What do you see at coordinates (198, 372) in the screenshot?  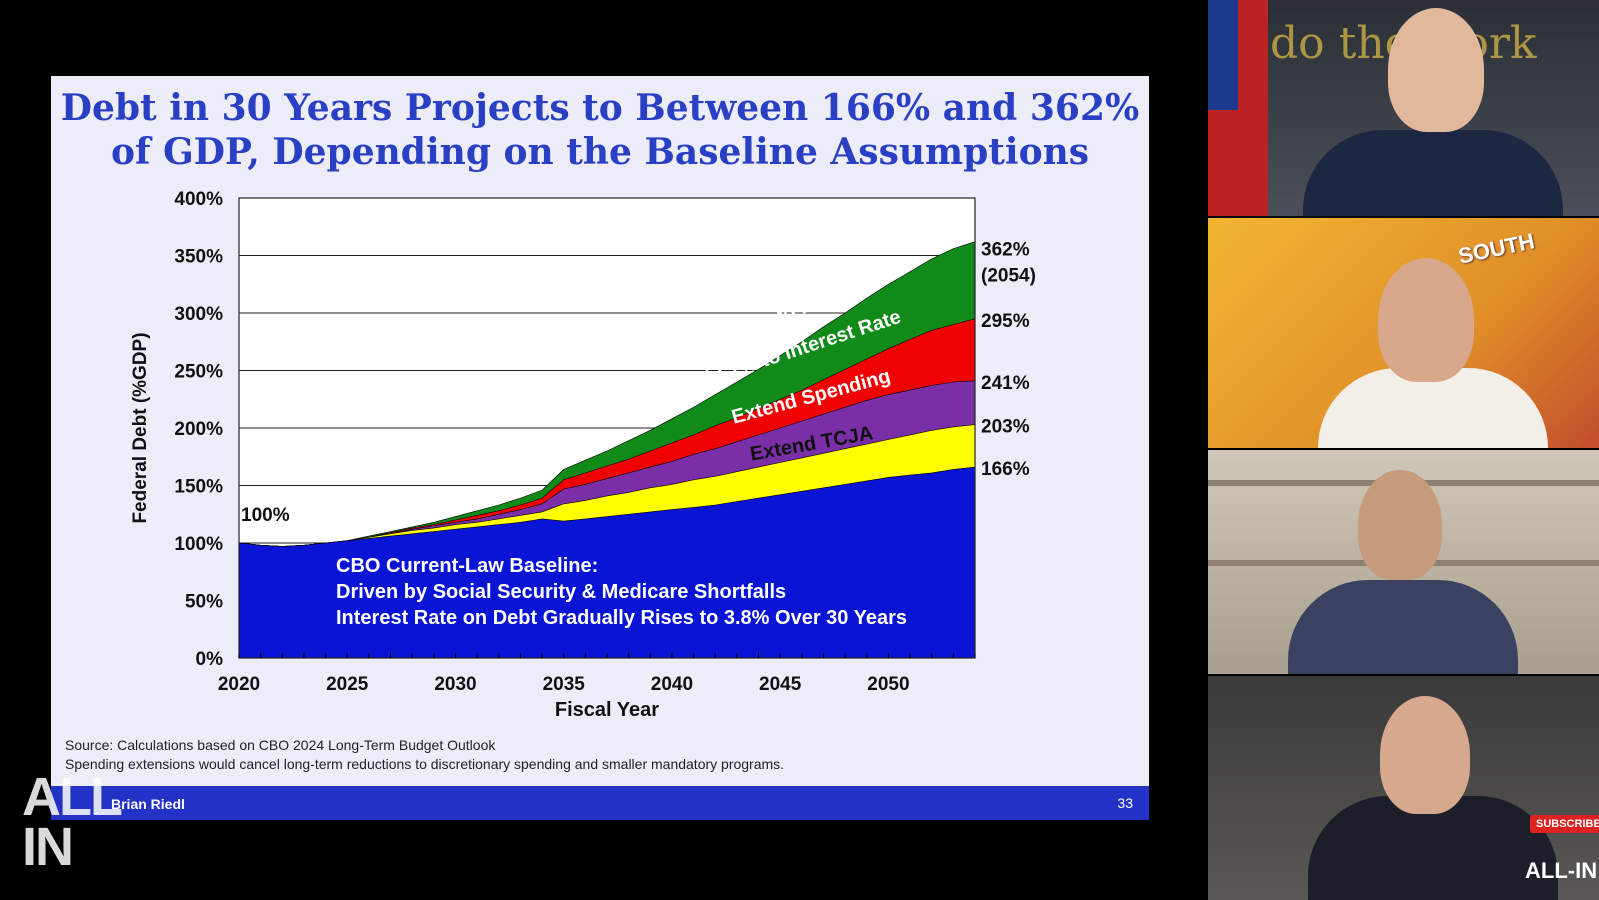 I see `y-tick-label: 250%` at bounding box center [198, 372].